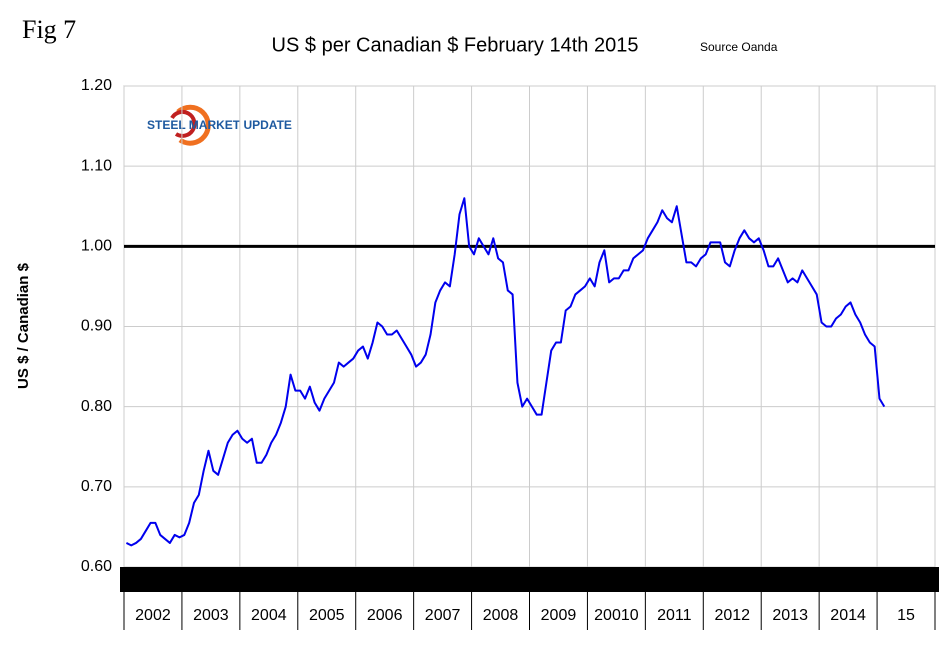 The width and height of the screenshot is (945, 647). I want to click on logo: STEEL MARKET UPDATE, so click(219, 125).